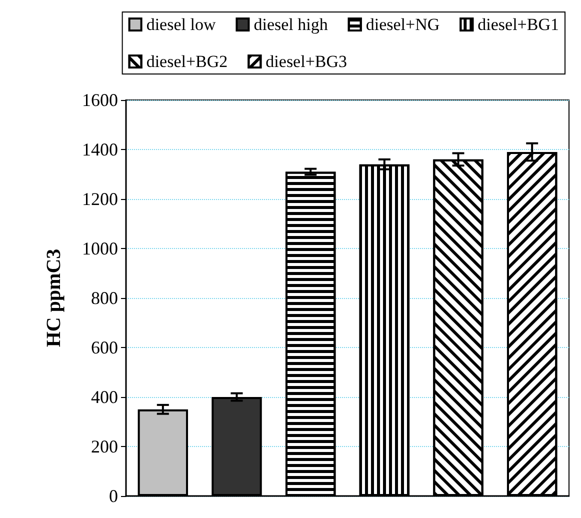  What do you see at coordinates (100, 248) in the screenshot?
I see `y-tick-label: 1000` at bounding box center [100, 248].